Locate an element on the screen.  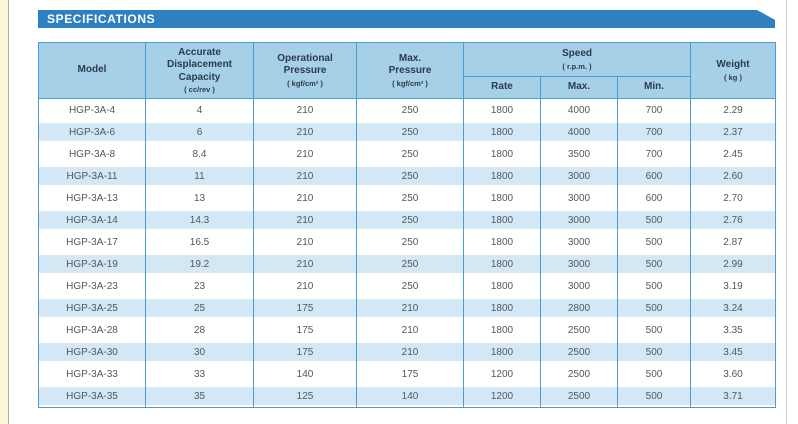
cell-model: HGP-3A-8 is located at coordinates (92, 154).